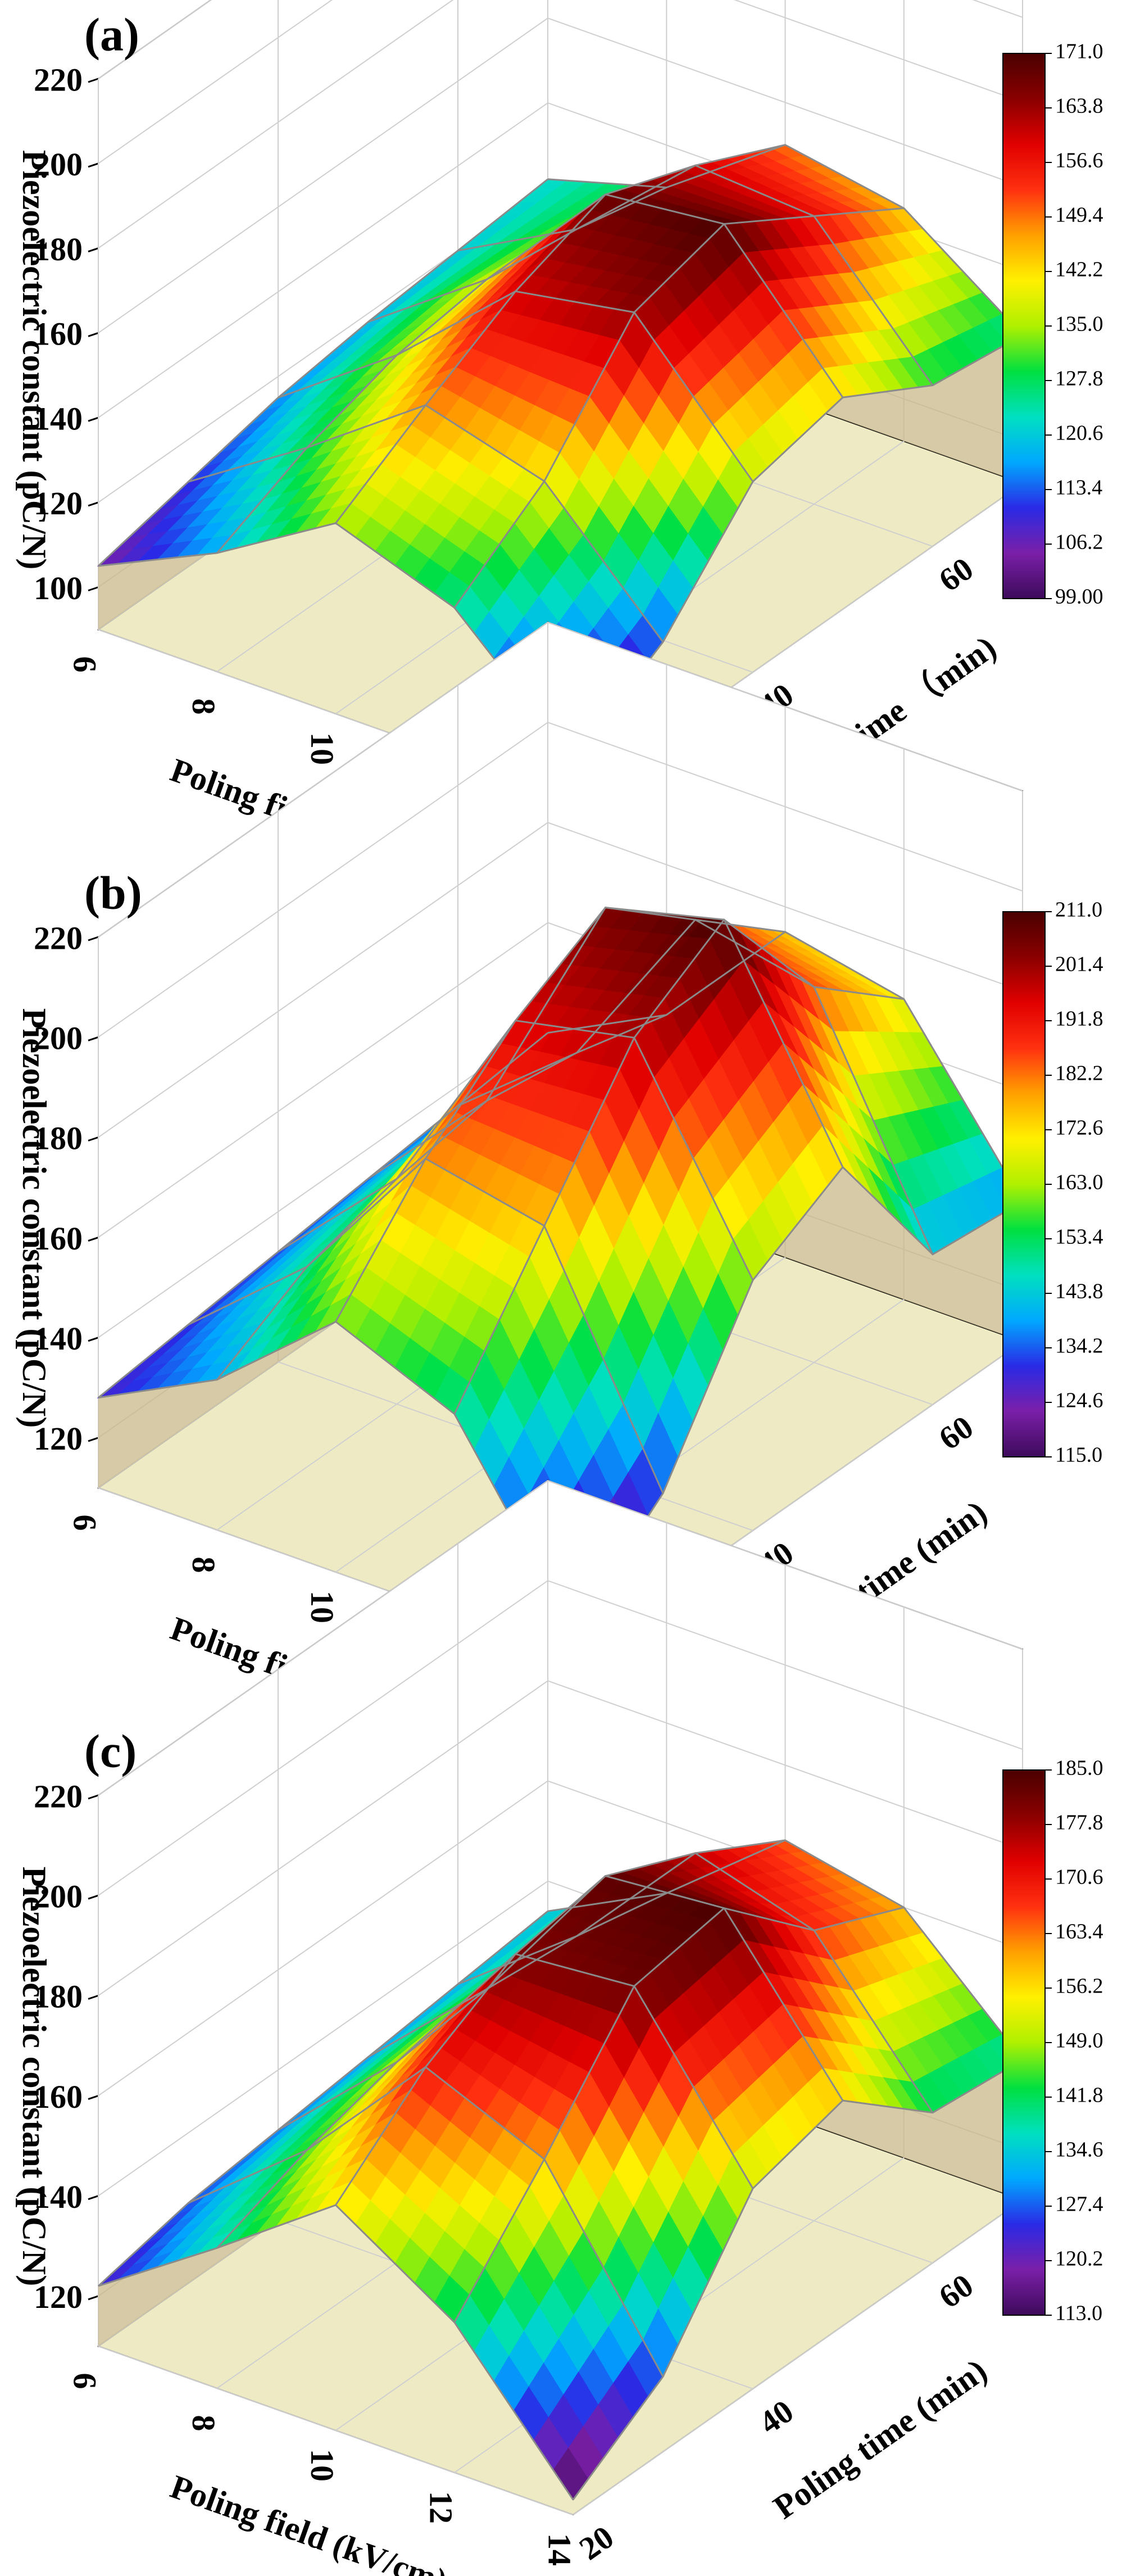 Image resolution: width=1131 pixels, height=2576 pixels. What do you see at coordinates (1079, 52) in the screenshot?
I see `colorbar-tick-label: 171.0` at bounding box center [1079, 52].